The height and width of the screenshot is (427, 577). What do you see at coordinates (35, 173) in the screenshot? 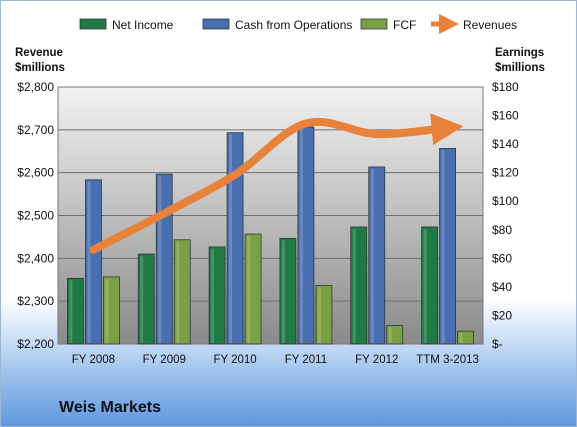
I see `left-tick-label: $2,600` at bounding box center [35, 173].